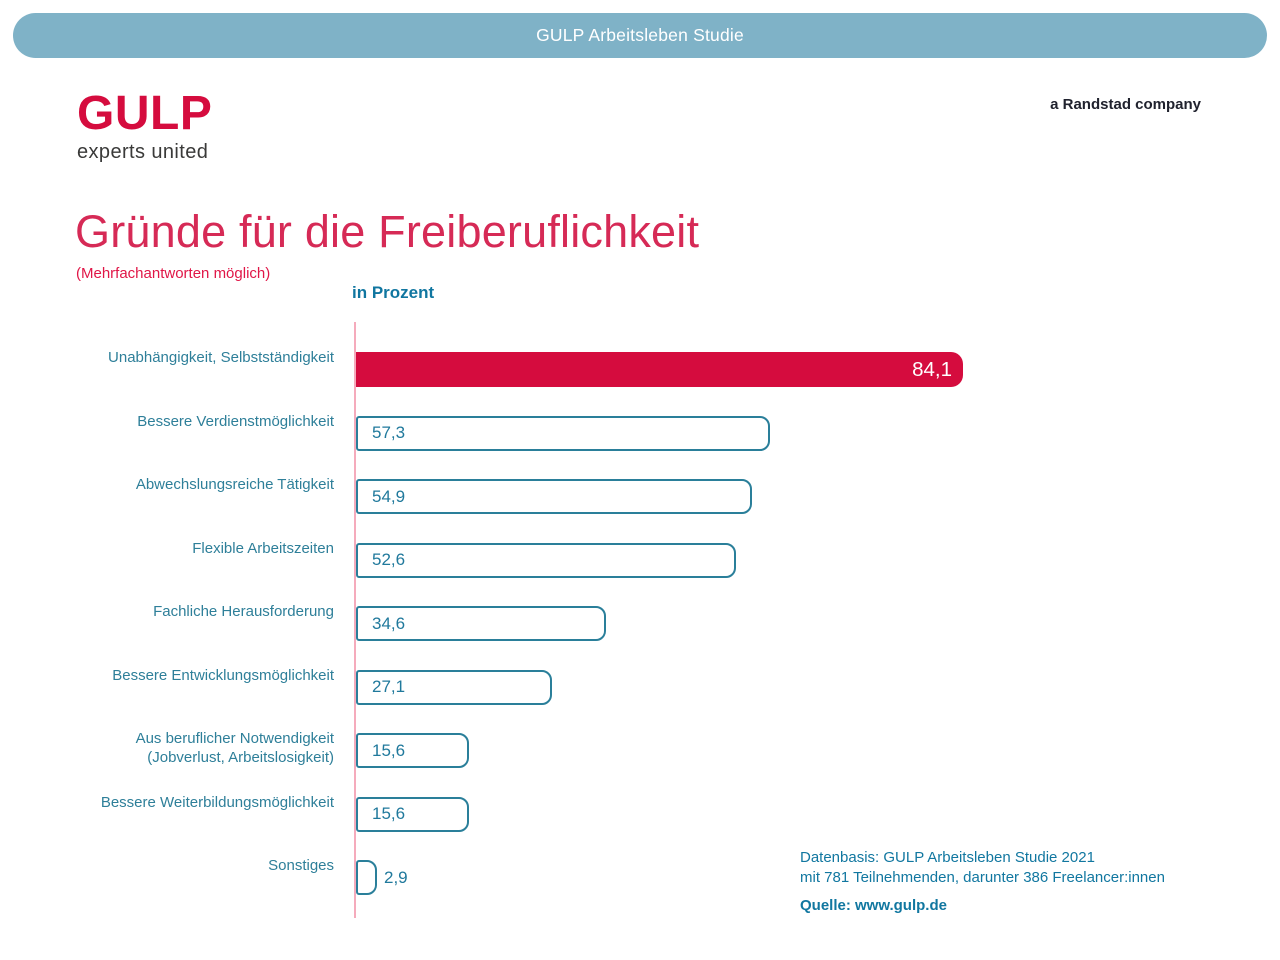 The width and height of the screenshot is (1280, 960). Describe the element at coordinates (659, 369) in the screenshot. I see `bar: 84,1` at that location.